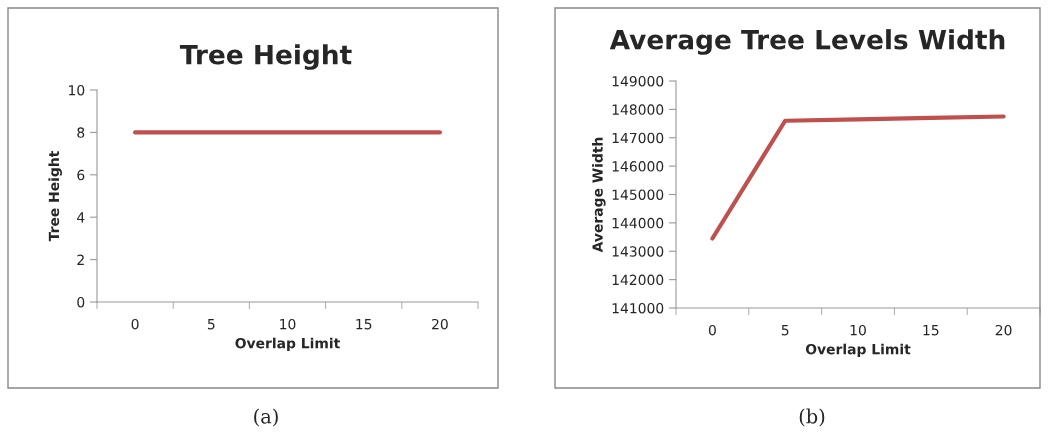 Image resolution: width=1049 pixels, height=435 pixels. I want to click on text: (b), so click(812, 417).